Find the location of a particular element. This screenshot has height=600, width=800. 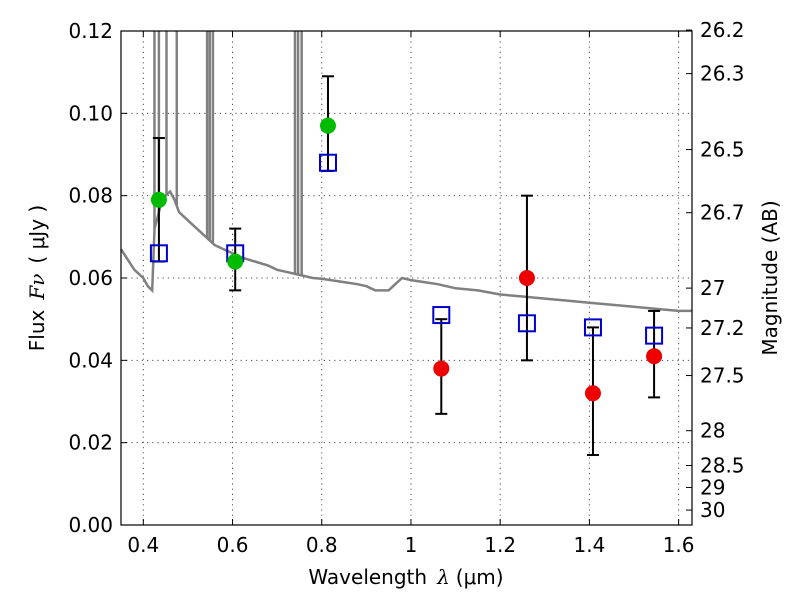

y2-tick-label: 30 is located at coordinates (712, 510).